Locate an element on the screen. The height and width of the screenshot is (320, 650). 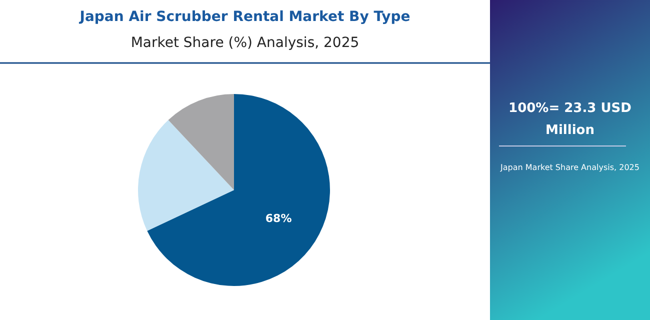
chart-subtitle: Market Share (%) Analysis, 2025 is located at coordinates (245, 43).